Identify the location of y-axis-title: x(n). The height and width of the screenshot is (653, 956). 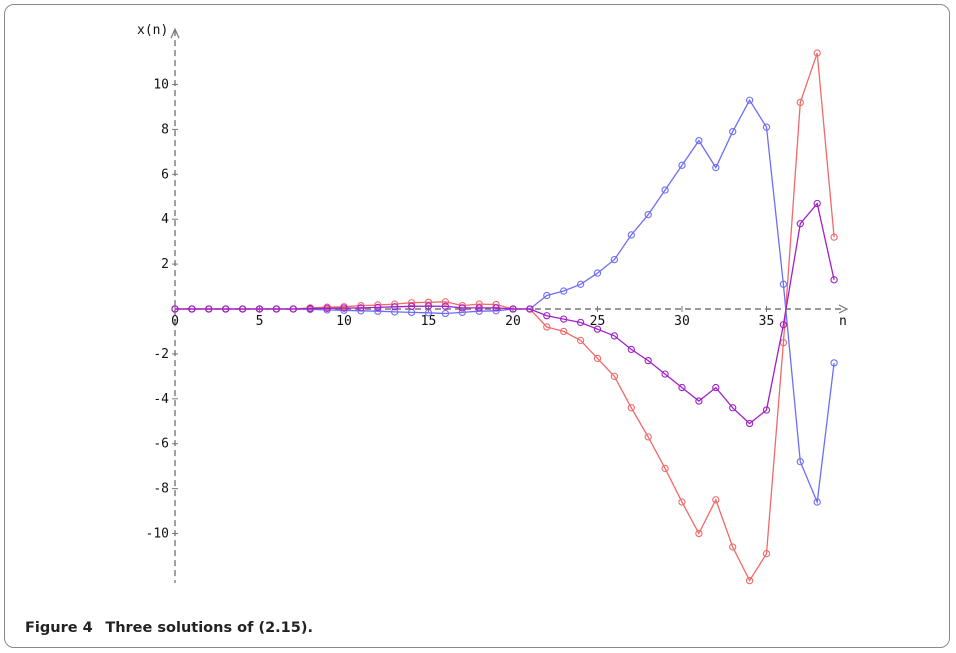
(152, 30).